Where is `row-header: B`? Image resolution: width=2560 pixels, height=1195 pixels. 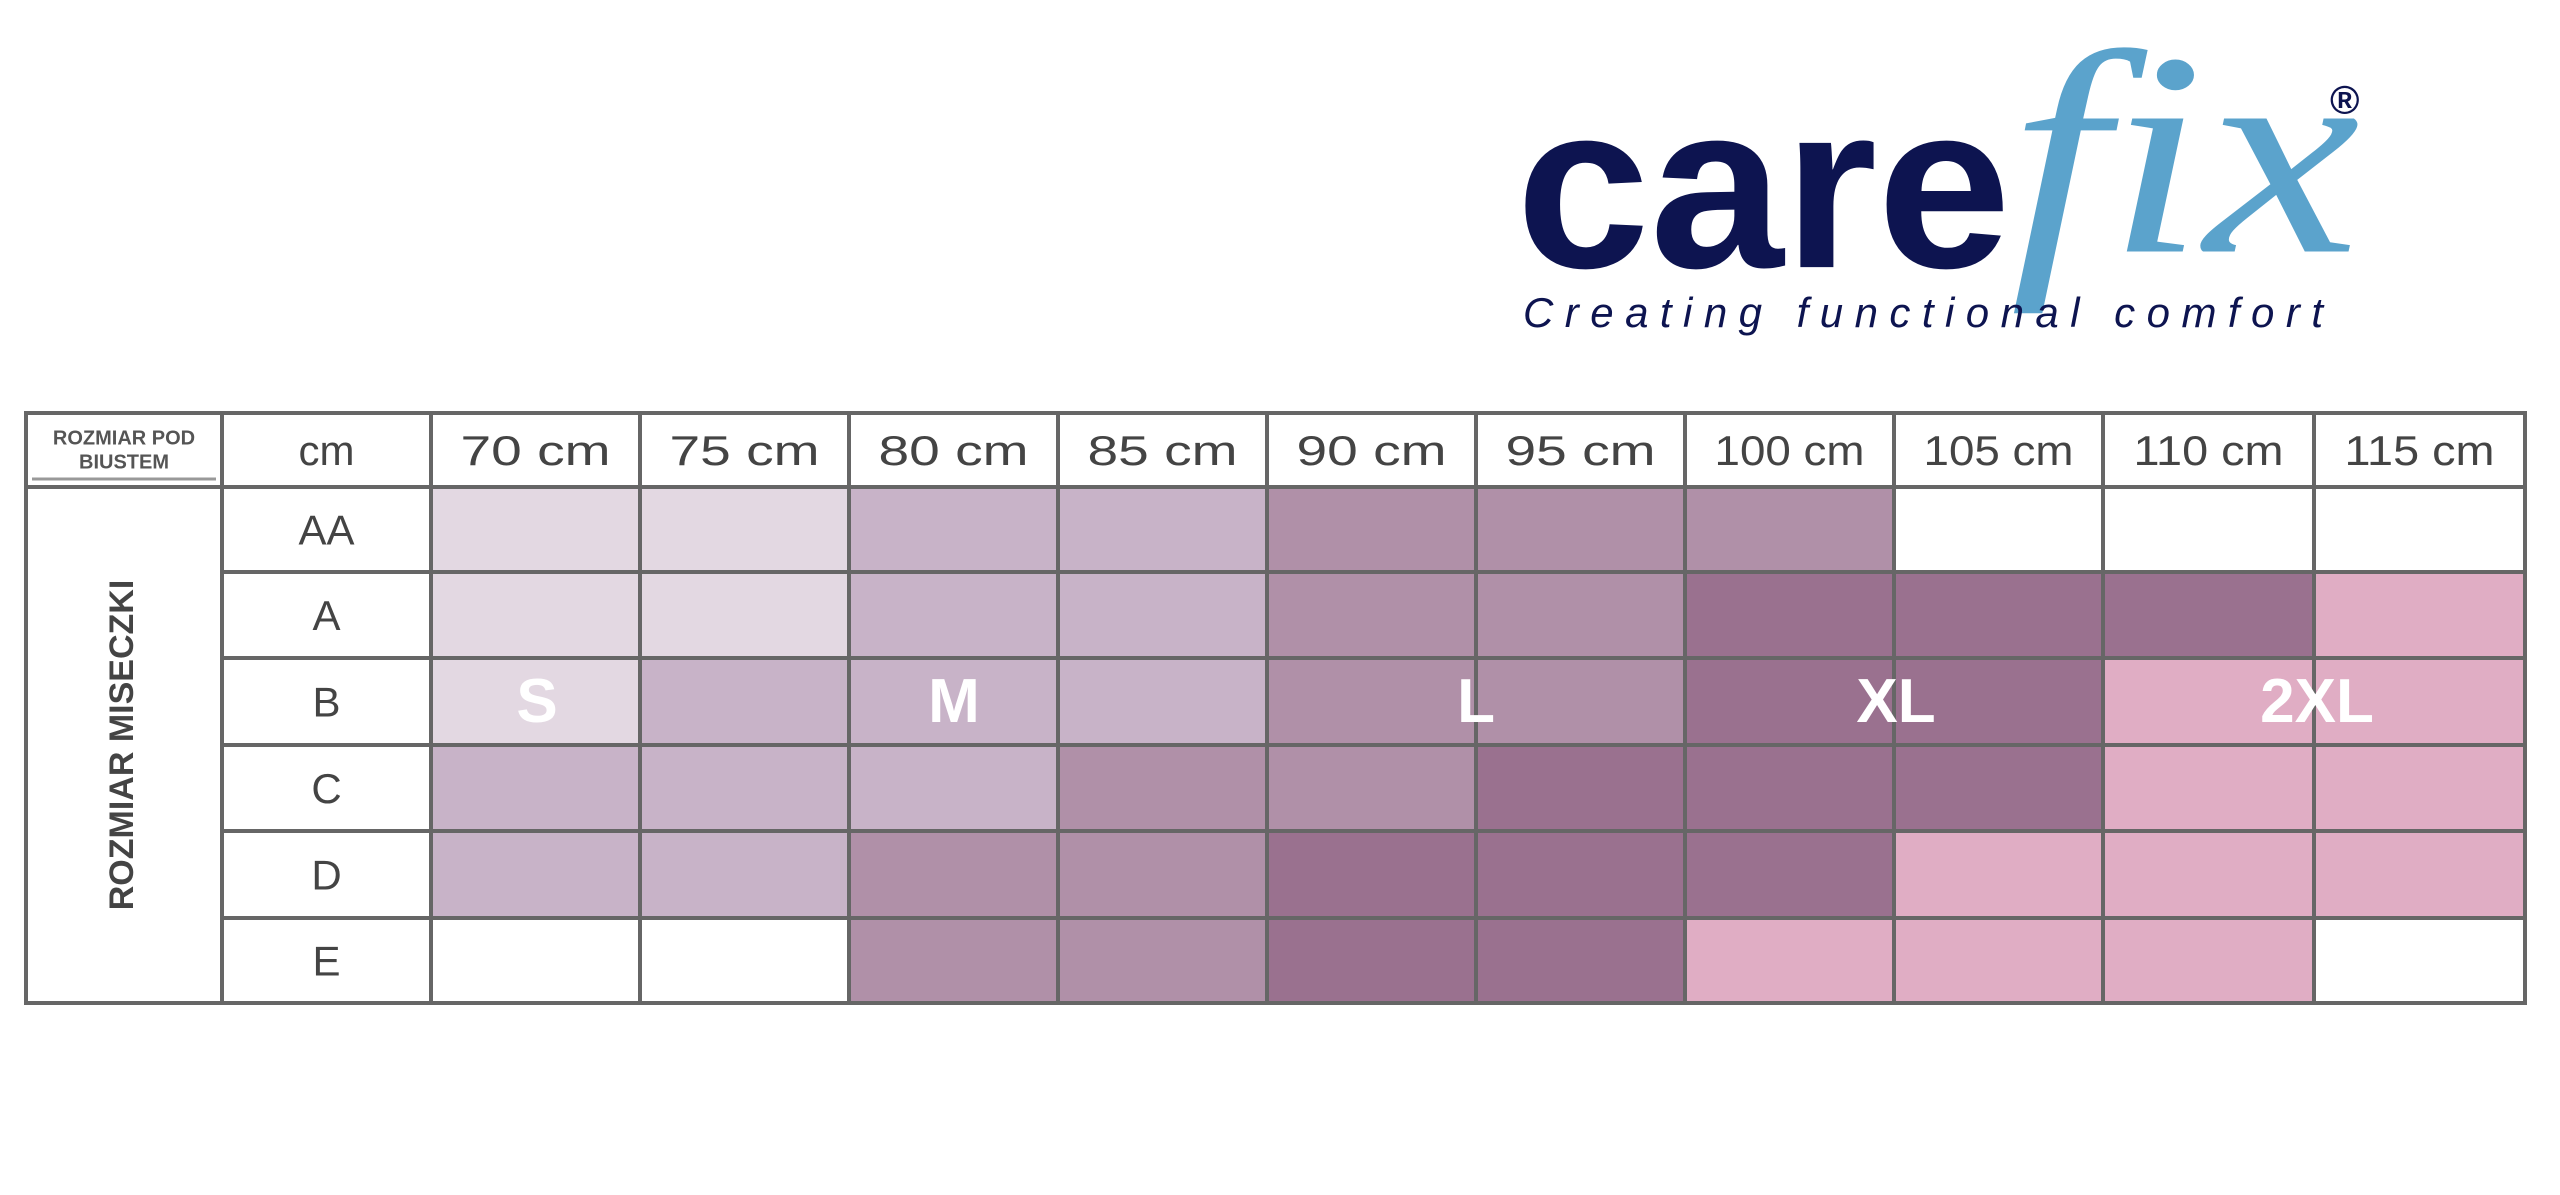 row-header: B is located at coordinates (326, 702).